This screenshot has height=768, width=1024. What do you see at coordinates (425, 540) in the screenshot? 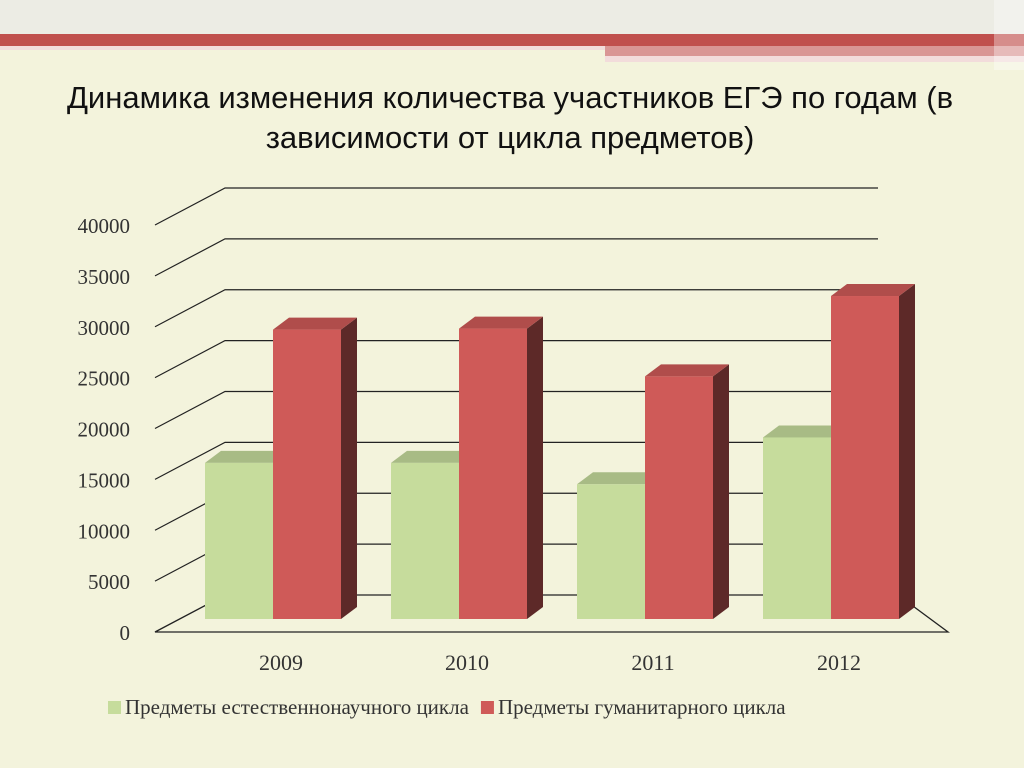
I see `bar-natural-2010` at bounding box center [425, 540].